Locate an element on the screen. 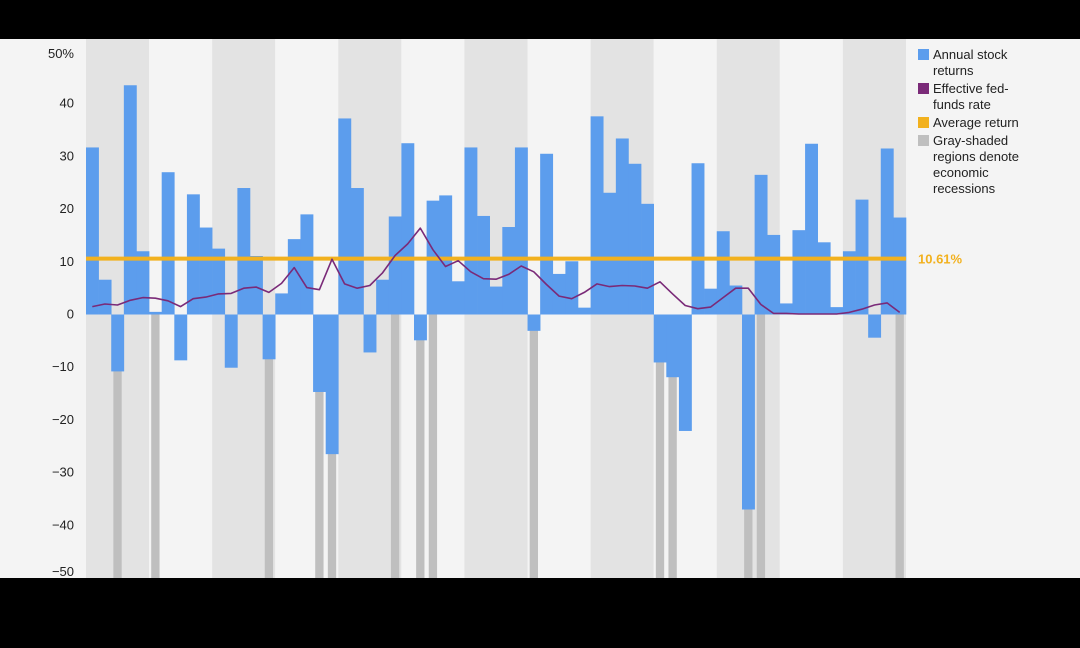 Image resolution: width=1080 pixels, height=648 pixels. legend-swatch-recessions is located at coordinates (923, 140).